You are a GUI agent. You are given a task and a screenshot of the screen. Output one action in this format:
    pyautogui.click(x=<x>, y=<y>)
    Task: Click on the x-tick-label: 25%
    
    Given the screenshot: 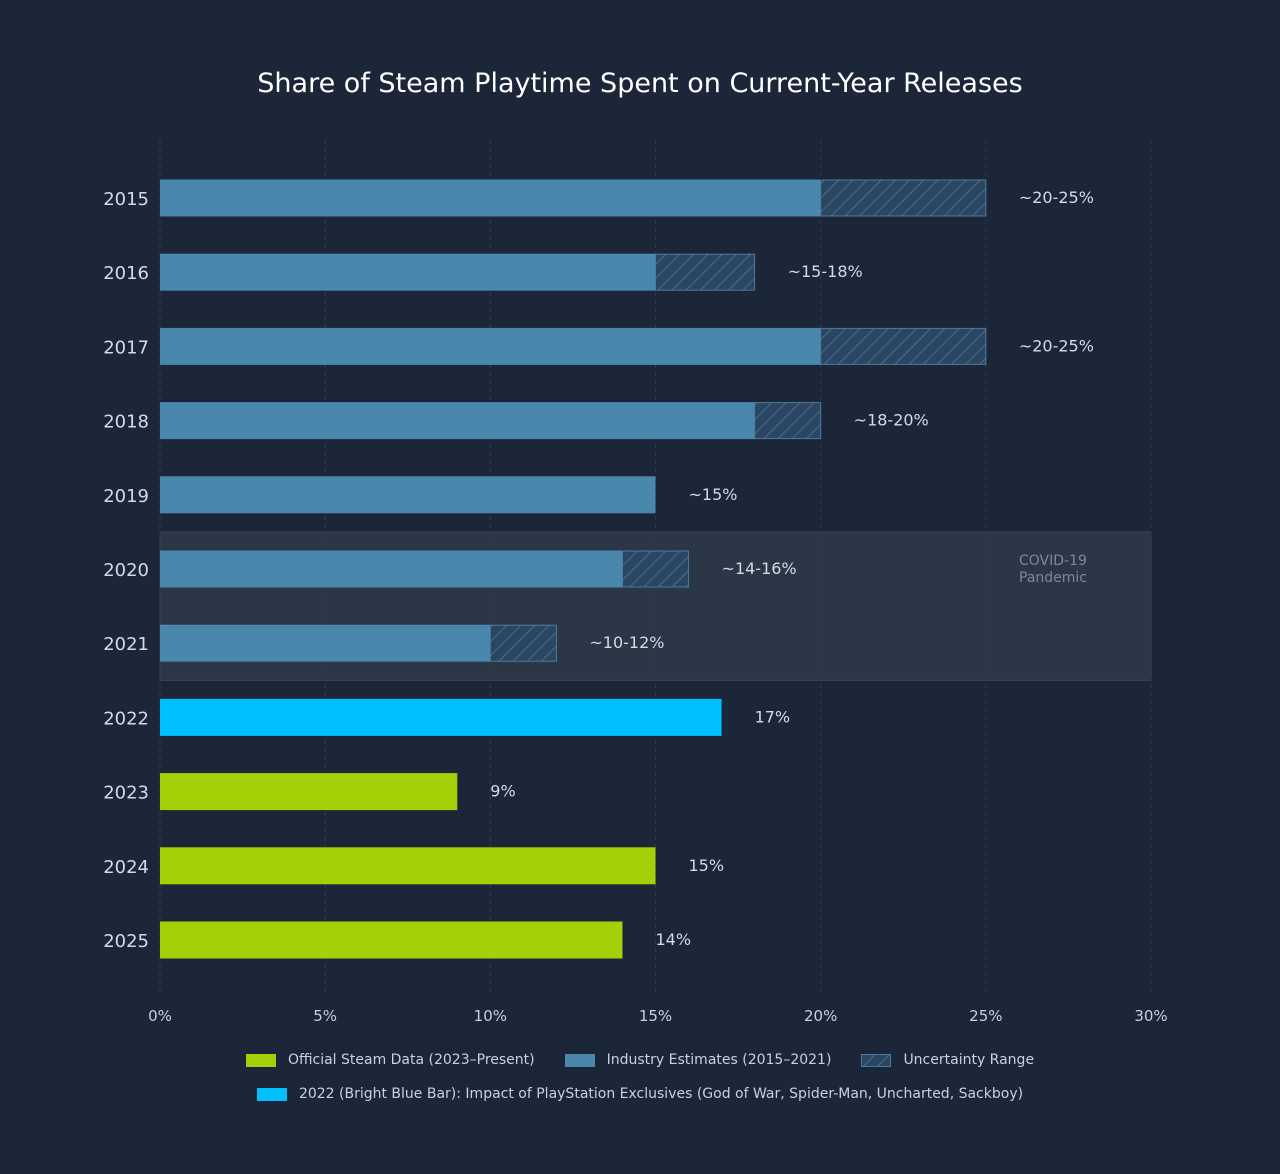 What is the action you would take?
    pyautogui.click(x=985, y=1016)
    